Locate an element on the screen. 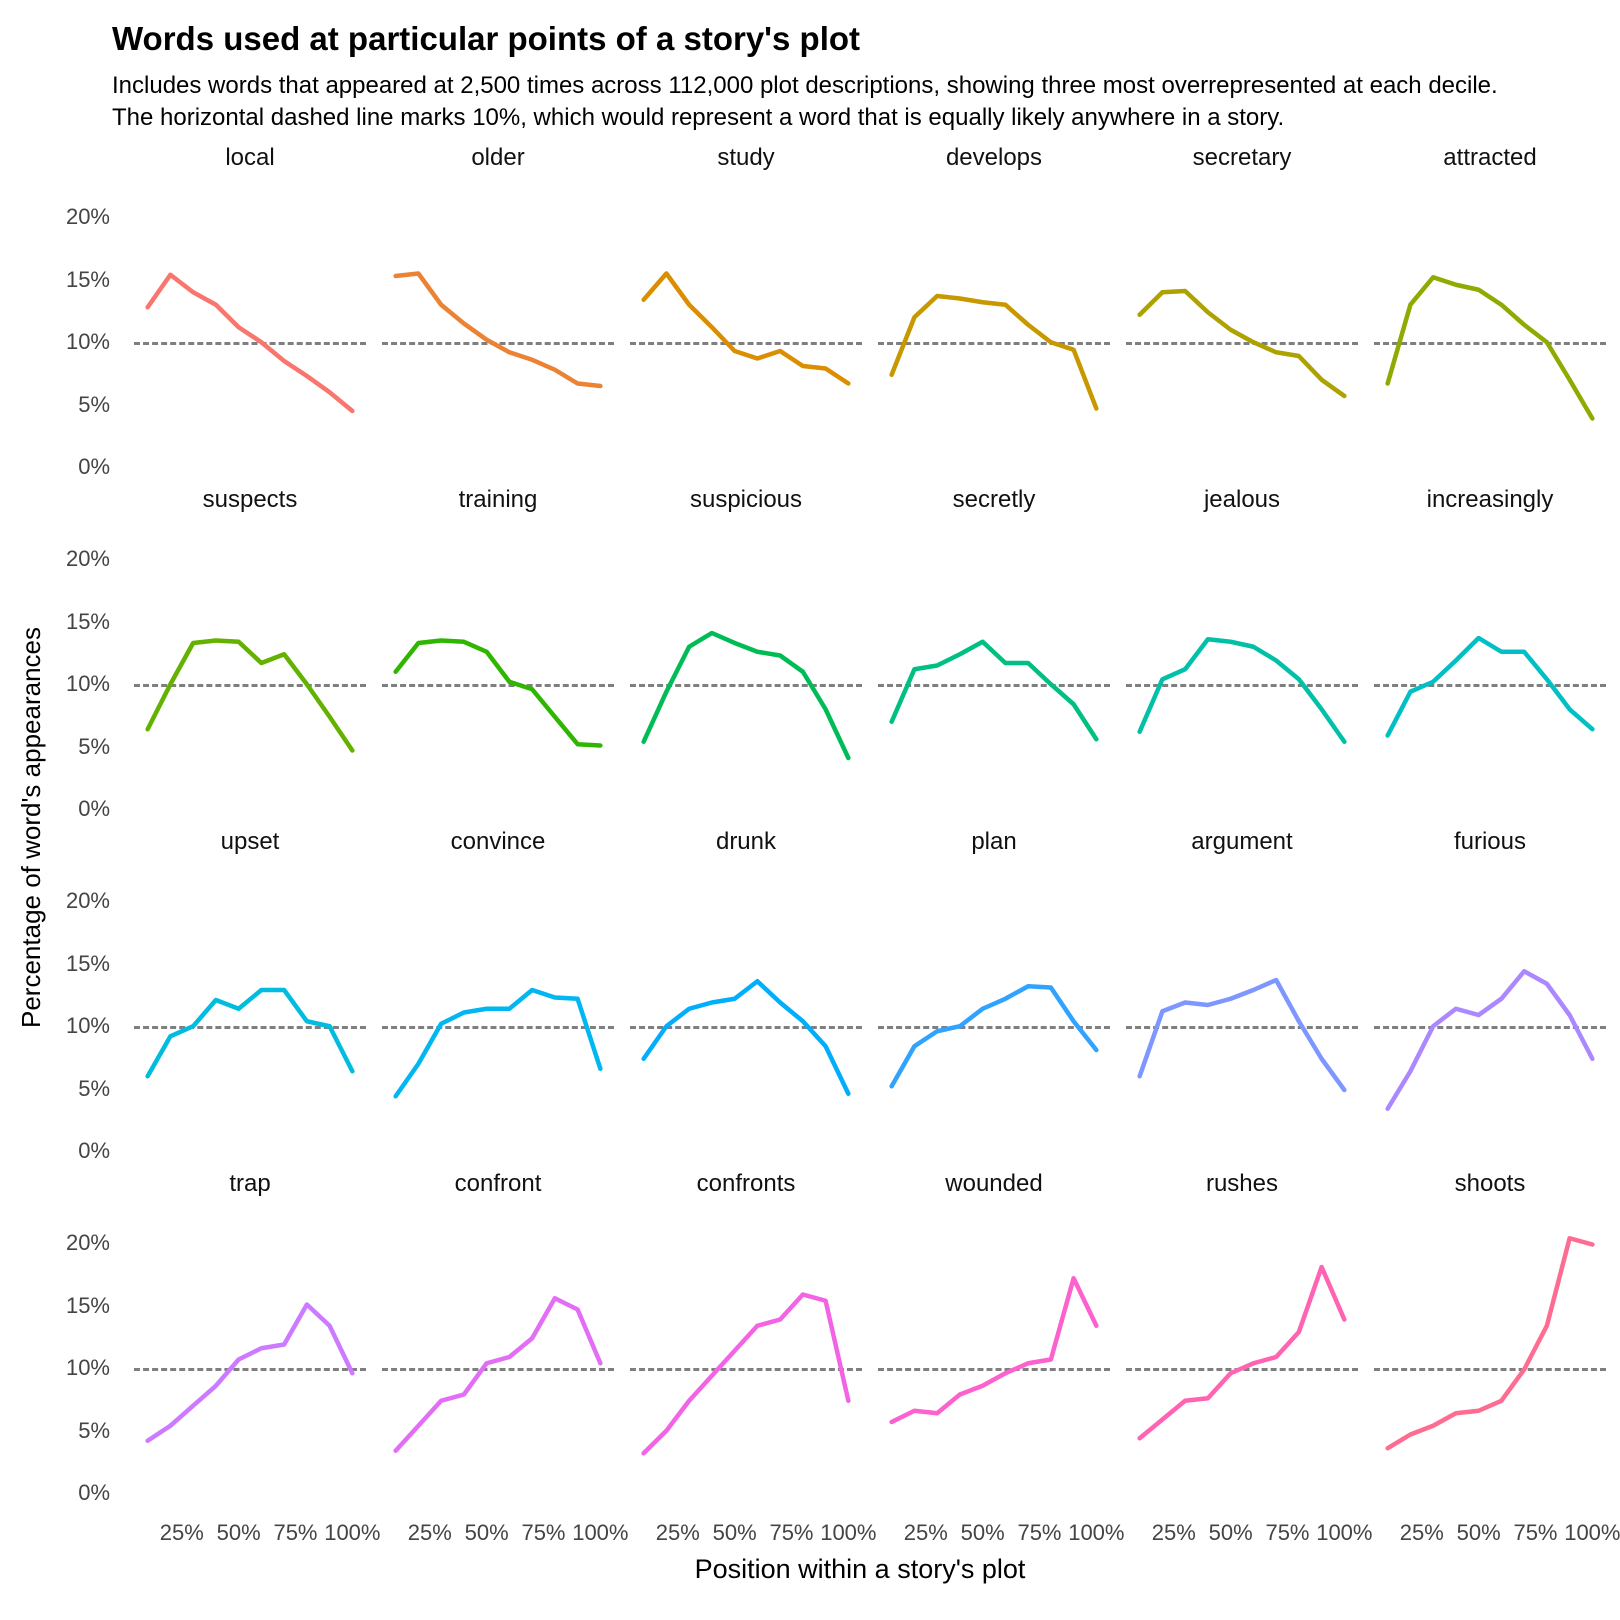  facet-title: training is located at coordinates (498, 499).